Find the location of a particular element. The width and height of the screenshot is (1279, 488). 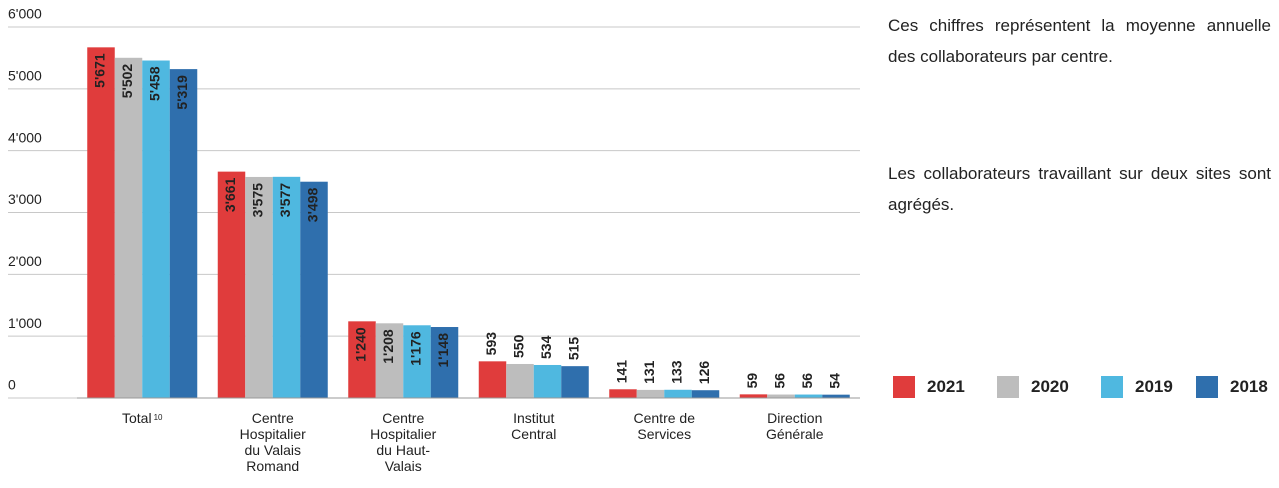

y-tick-label: 3'000 is located at coordinates (25, 199).